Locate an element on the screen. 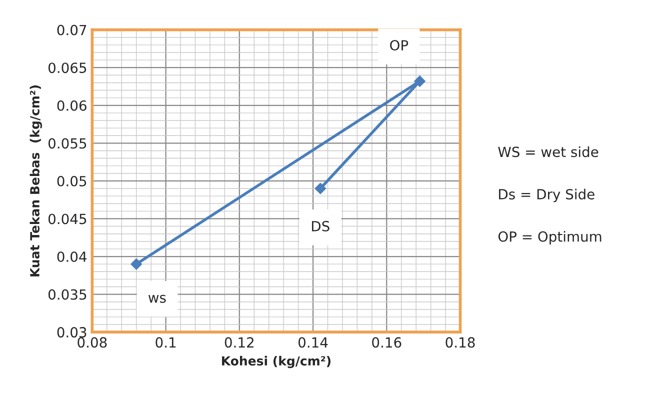  x-axis-title: Kohesi (kg/cm²) is located at coordinates (276, 362).